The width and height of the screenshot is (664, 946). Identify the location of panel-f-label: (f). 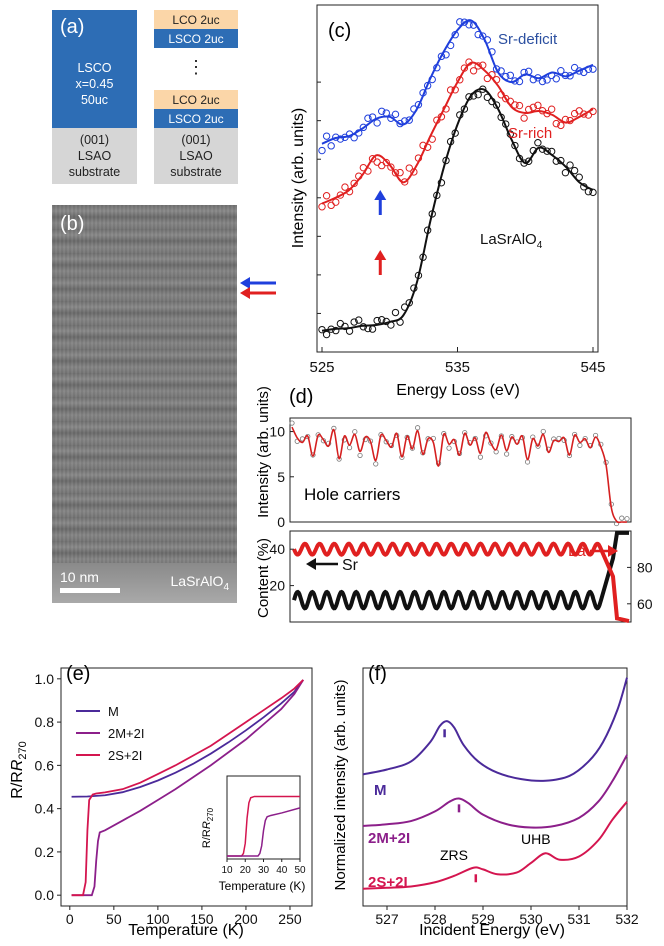
(377, 674).